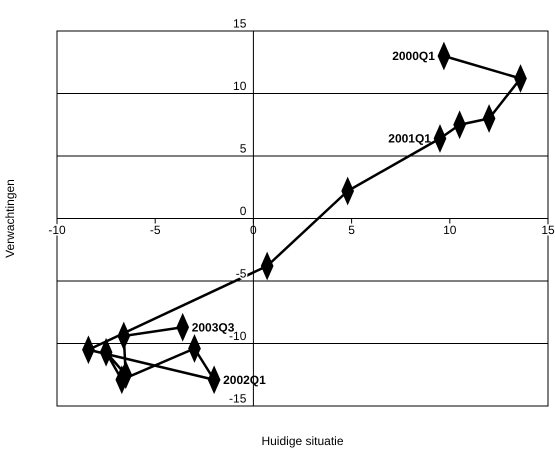  I want to click on y-tick-label: 10, so click(240, 85).